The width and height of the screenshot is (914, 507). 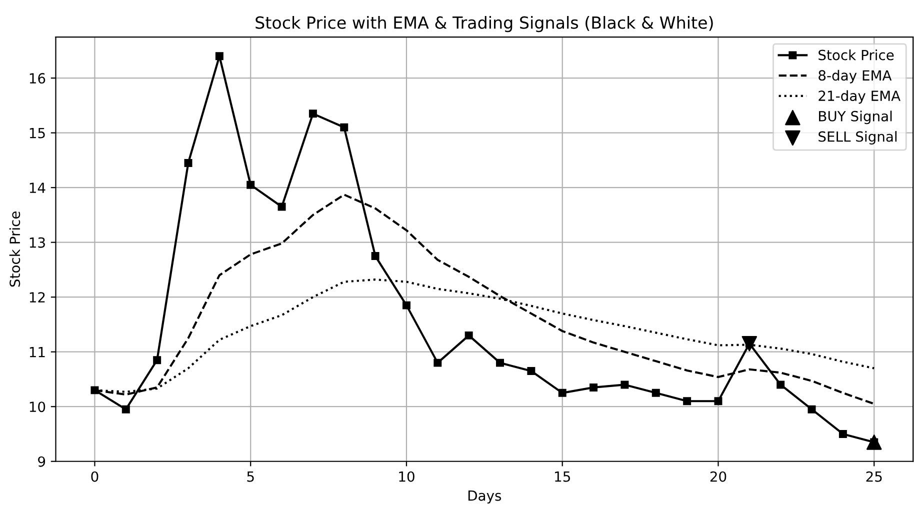 I want to click on y-tick-label: 12, so click(x=37, y=297).